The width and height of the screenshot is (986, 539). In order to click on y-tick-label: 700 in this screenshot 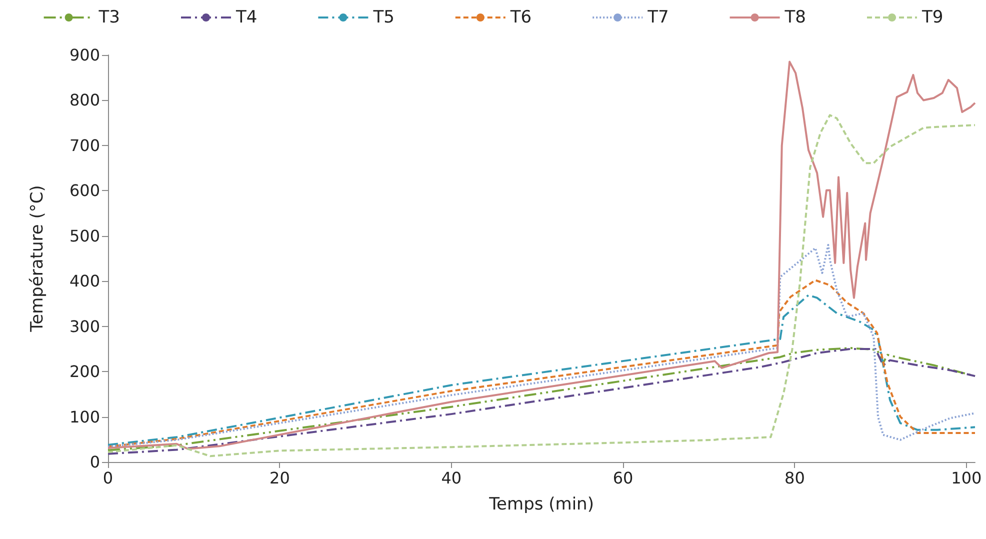, I will do `click(84, 145)`.